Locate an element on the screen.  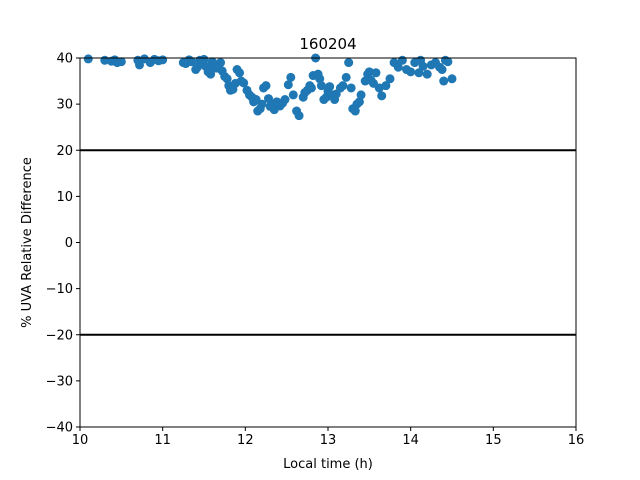
x-tick-label: 11 is located at coordinates (162, 440).